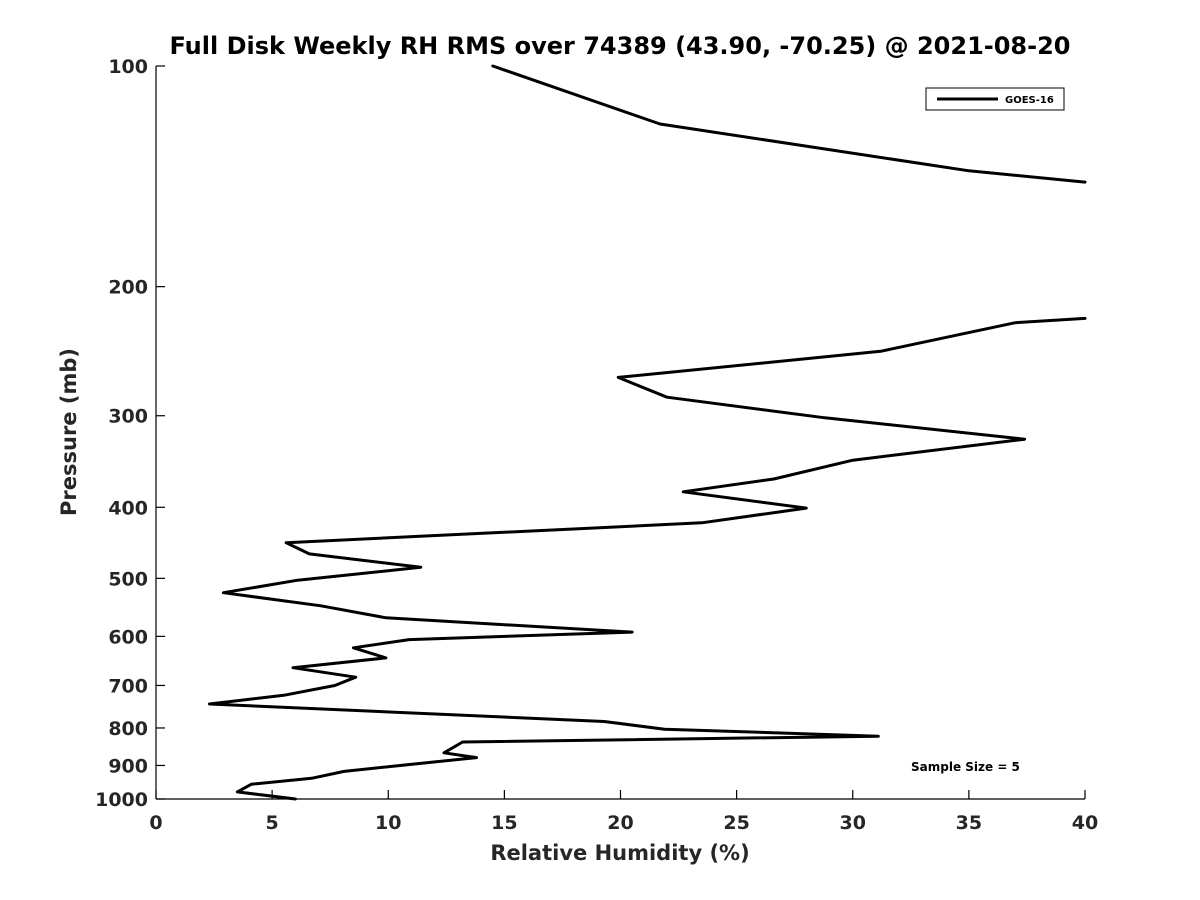 The width and height of the screenshot is (1200, 900). Describe the element at coordinates (155, 823) in the screenshot. I see `x-tick-label: 0` at that location.